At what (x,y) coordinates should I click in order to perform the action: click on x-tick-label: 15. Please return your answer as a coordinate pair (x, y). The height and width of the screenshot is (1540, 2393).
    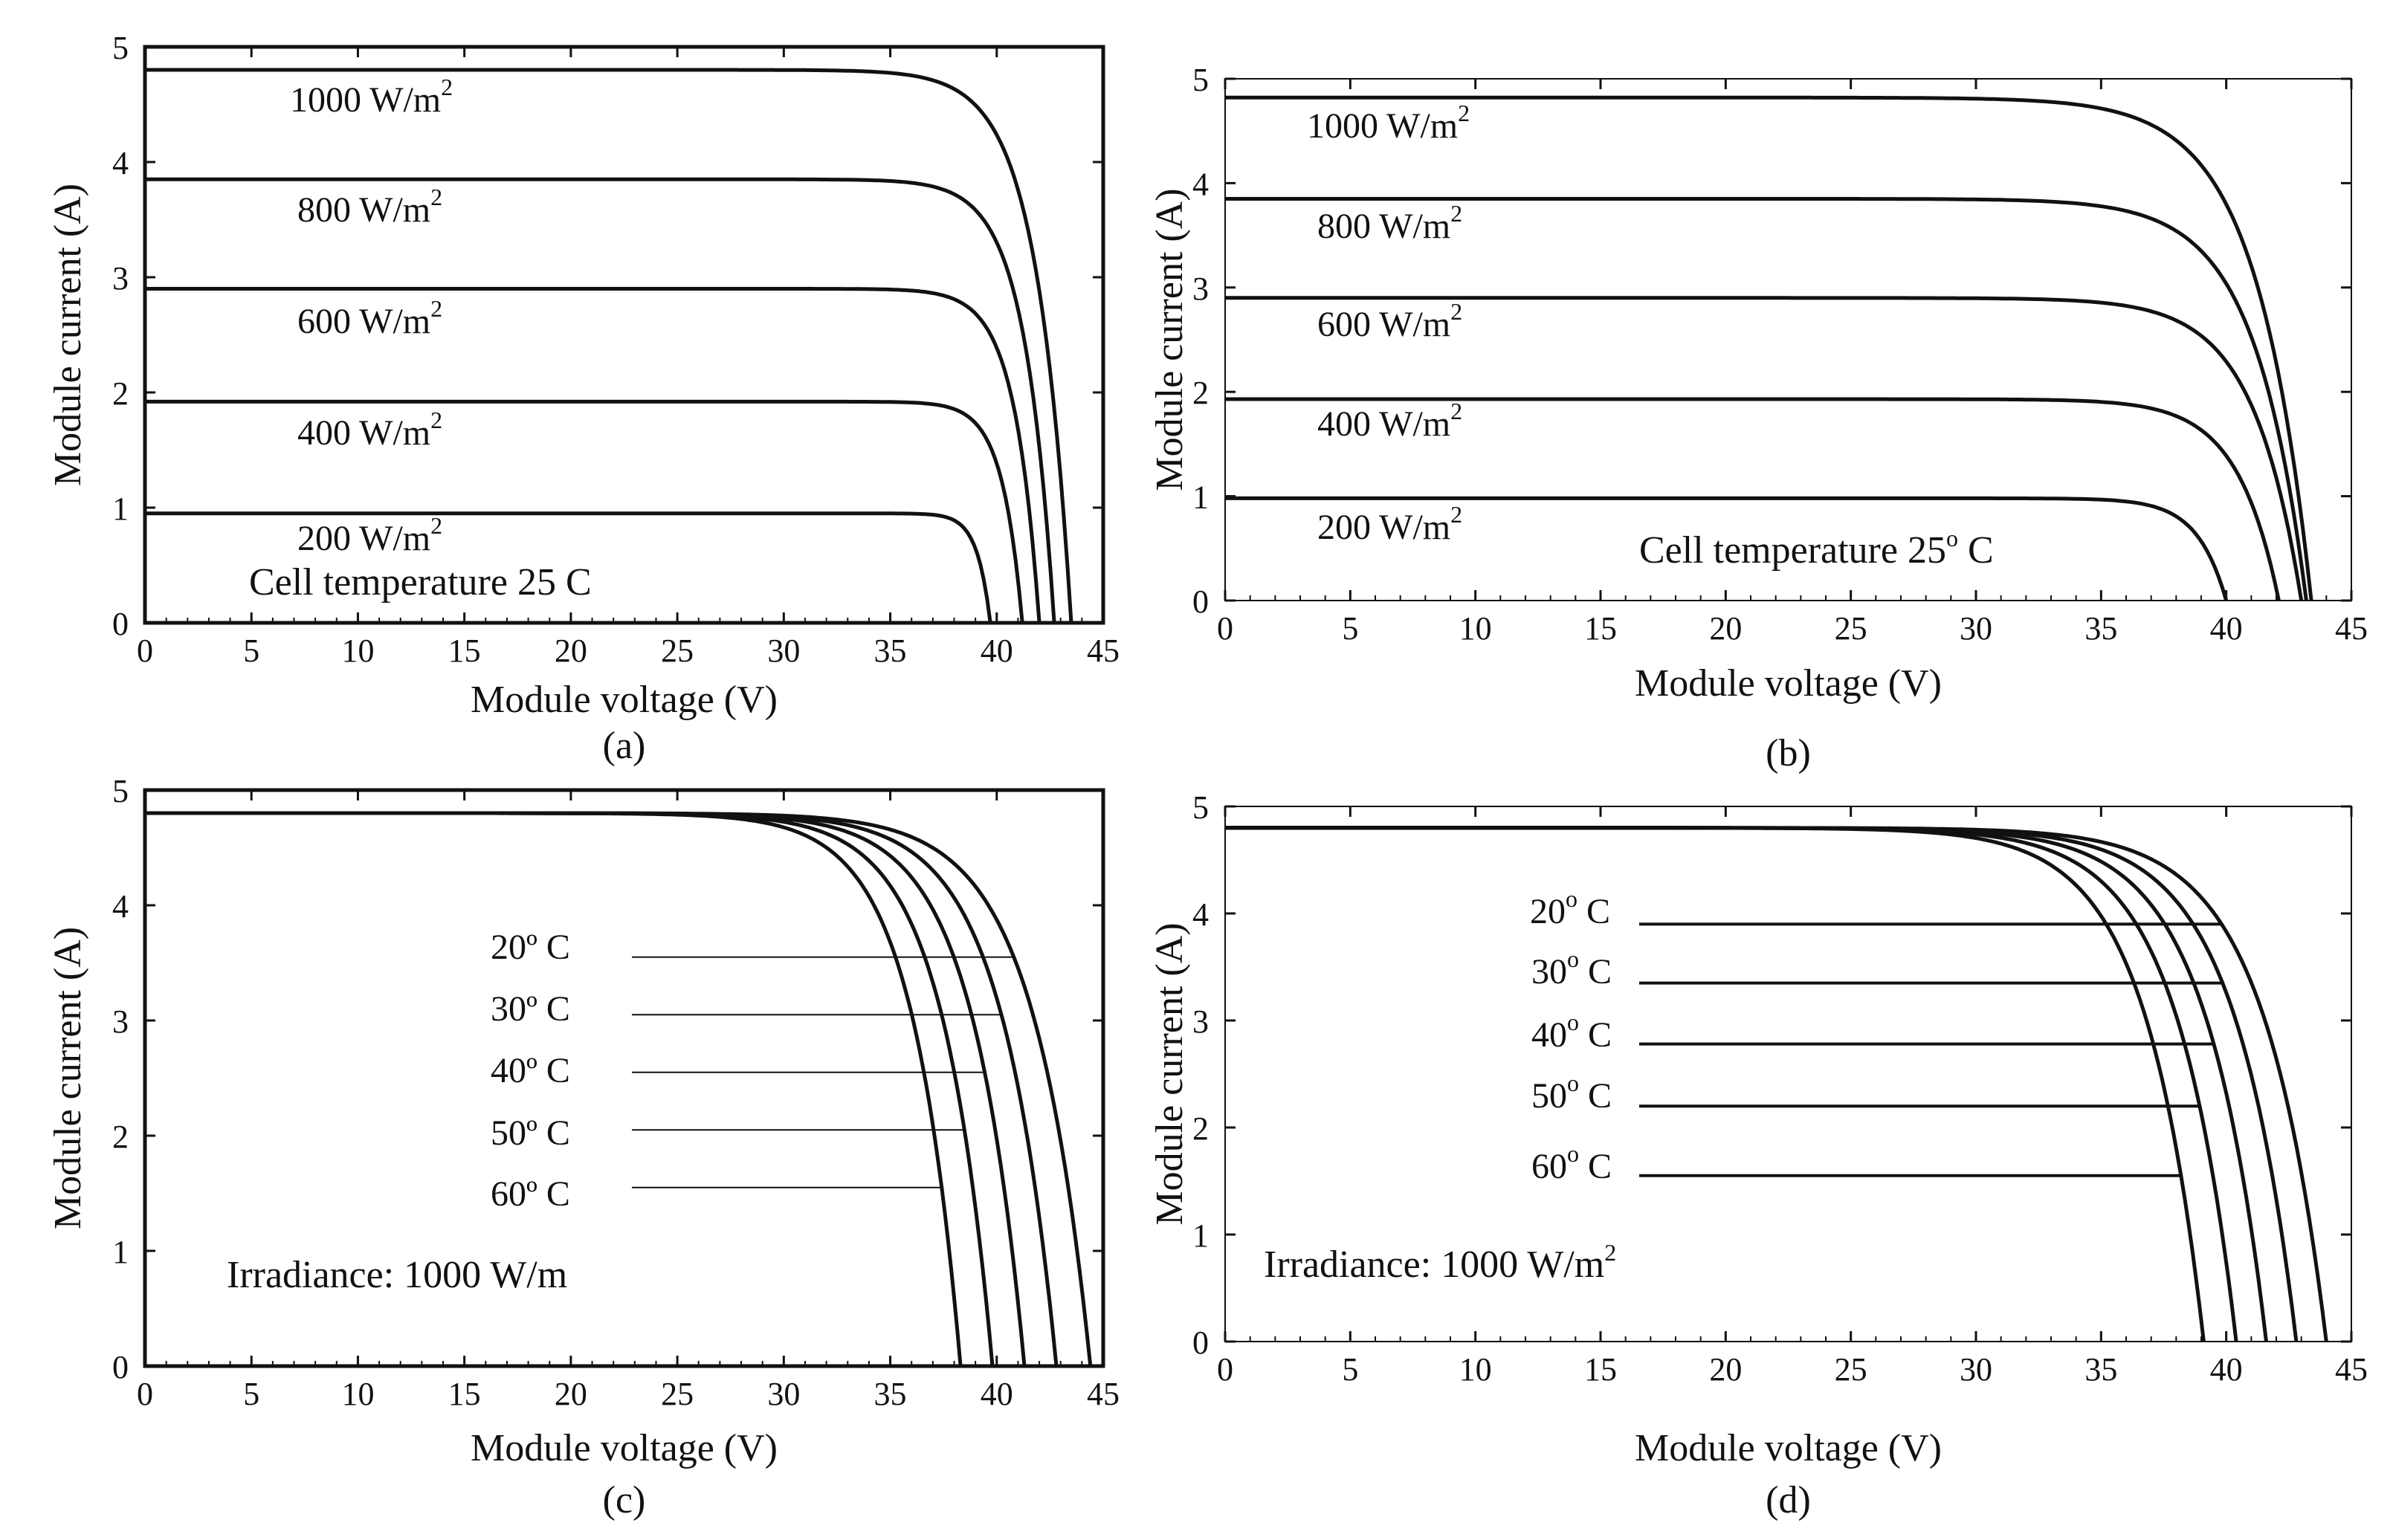
    Looking at the image, I should click on (1600, 1369).